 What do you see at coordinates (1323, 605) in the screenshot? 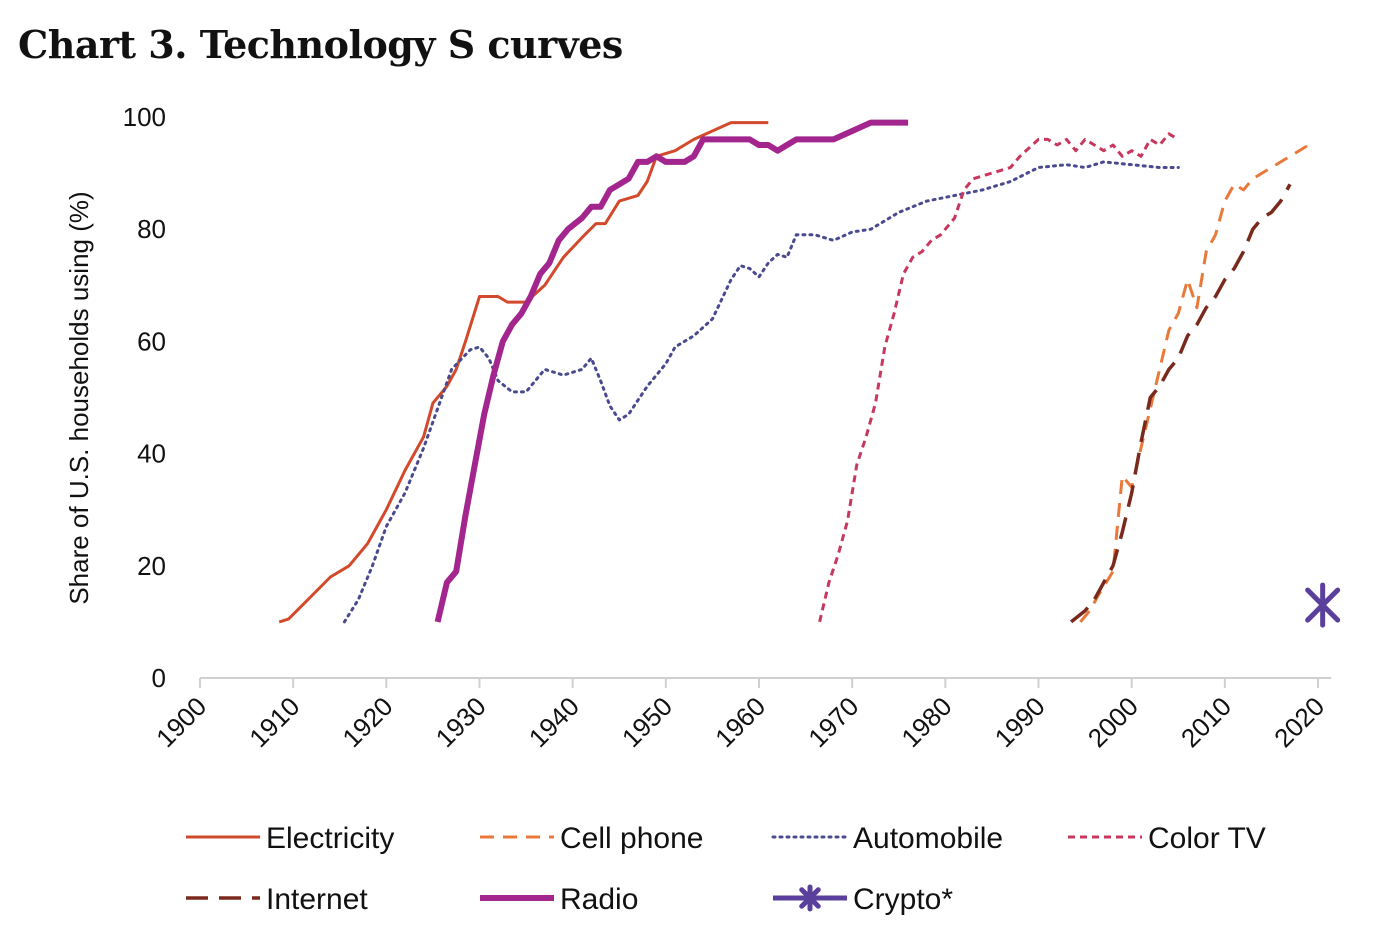
I see `series-crypto-point` at bounding box center [1323, 605].